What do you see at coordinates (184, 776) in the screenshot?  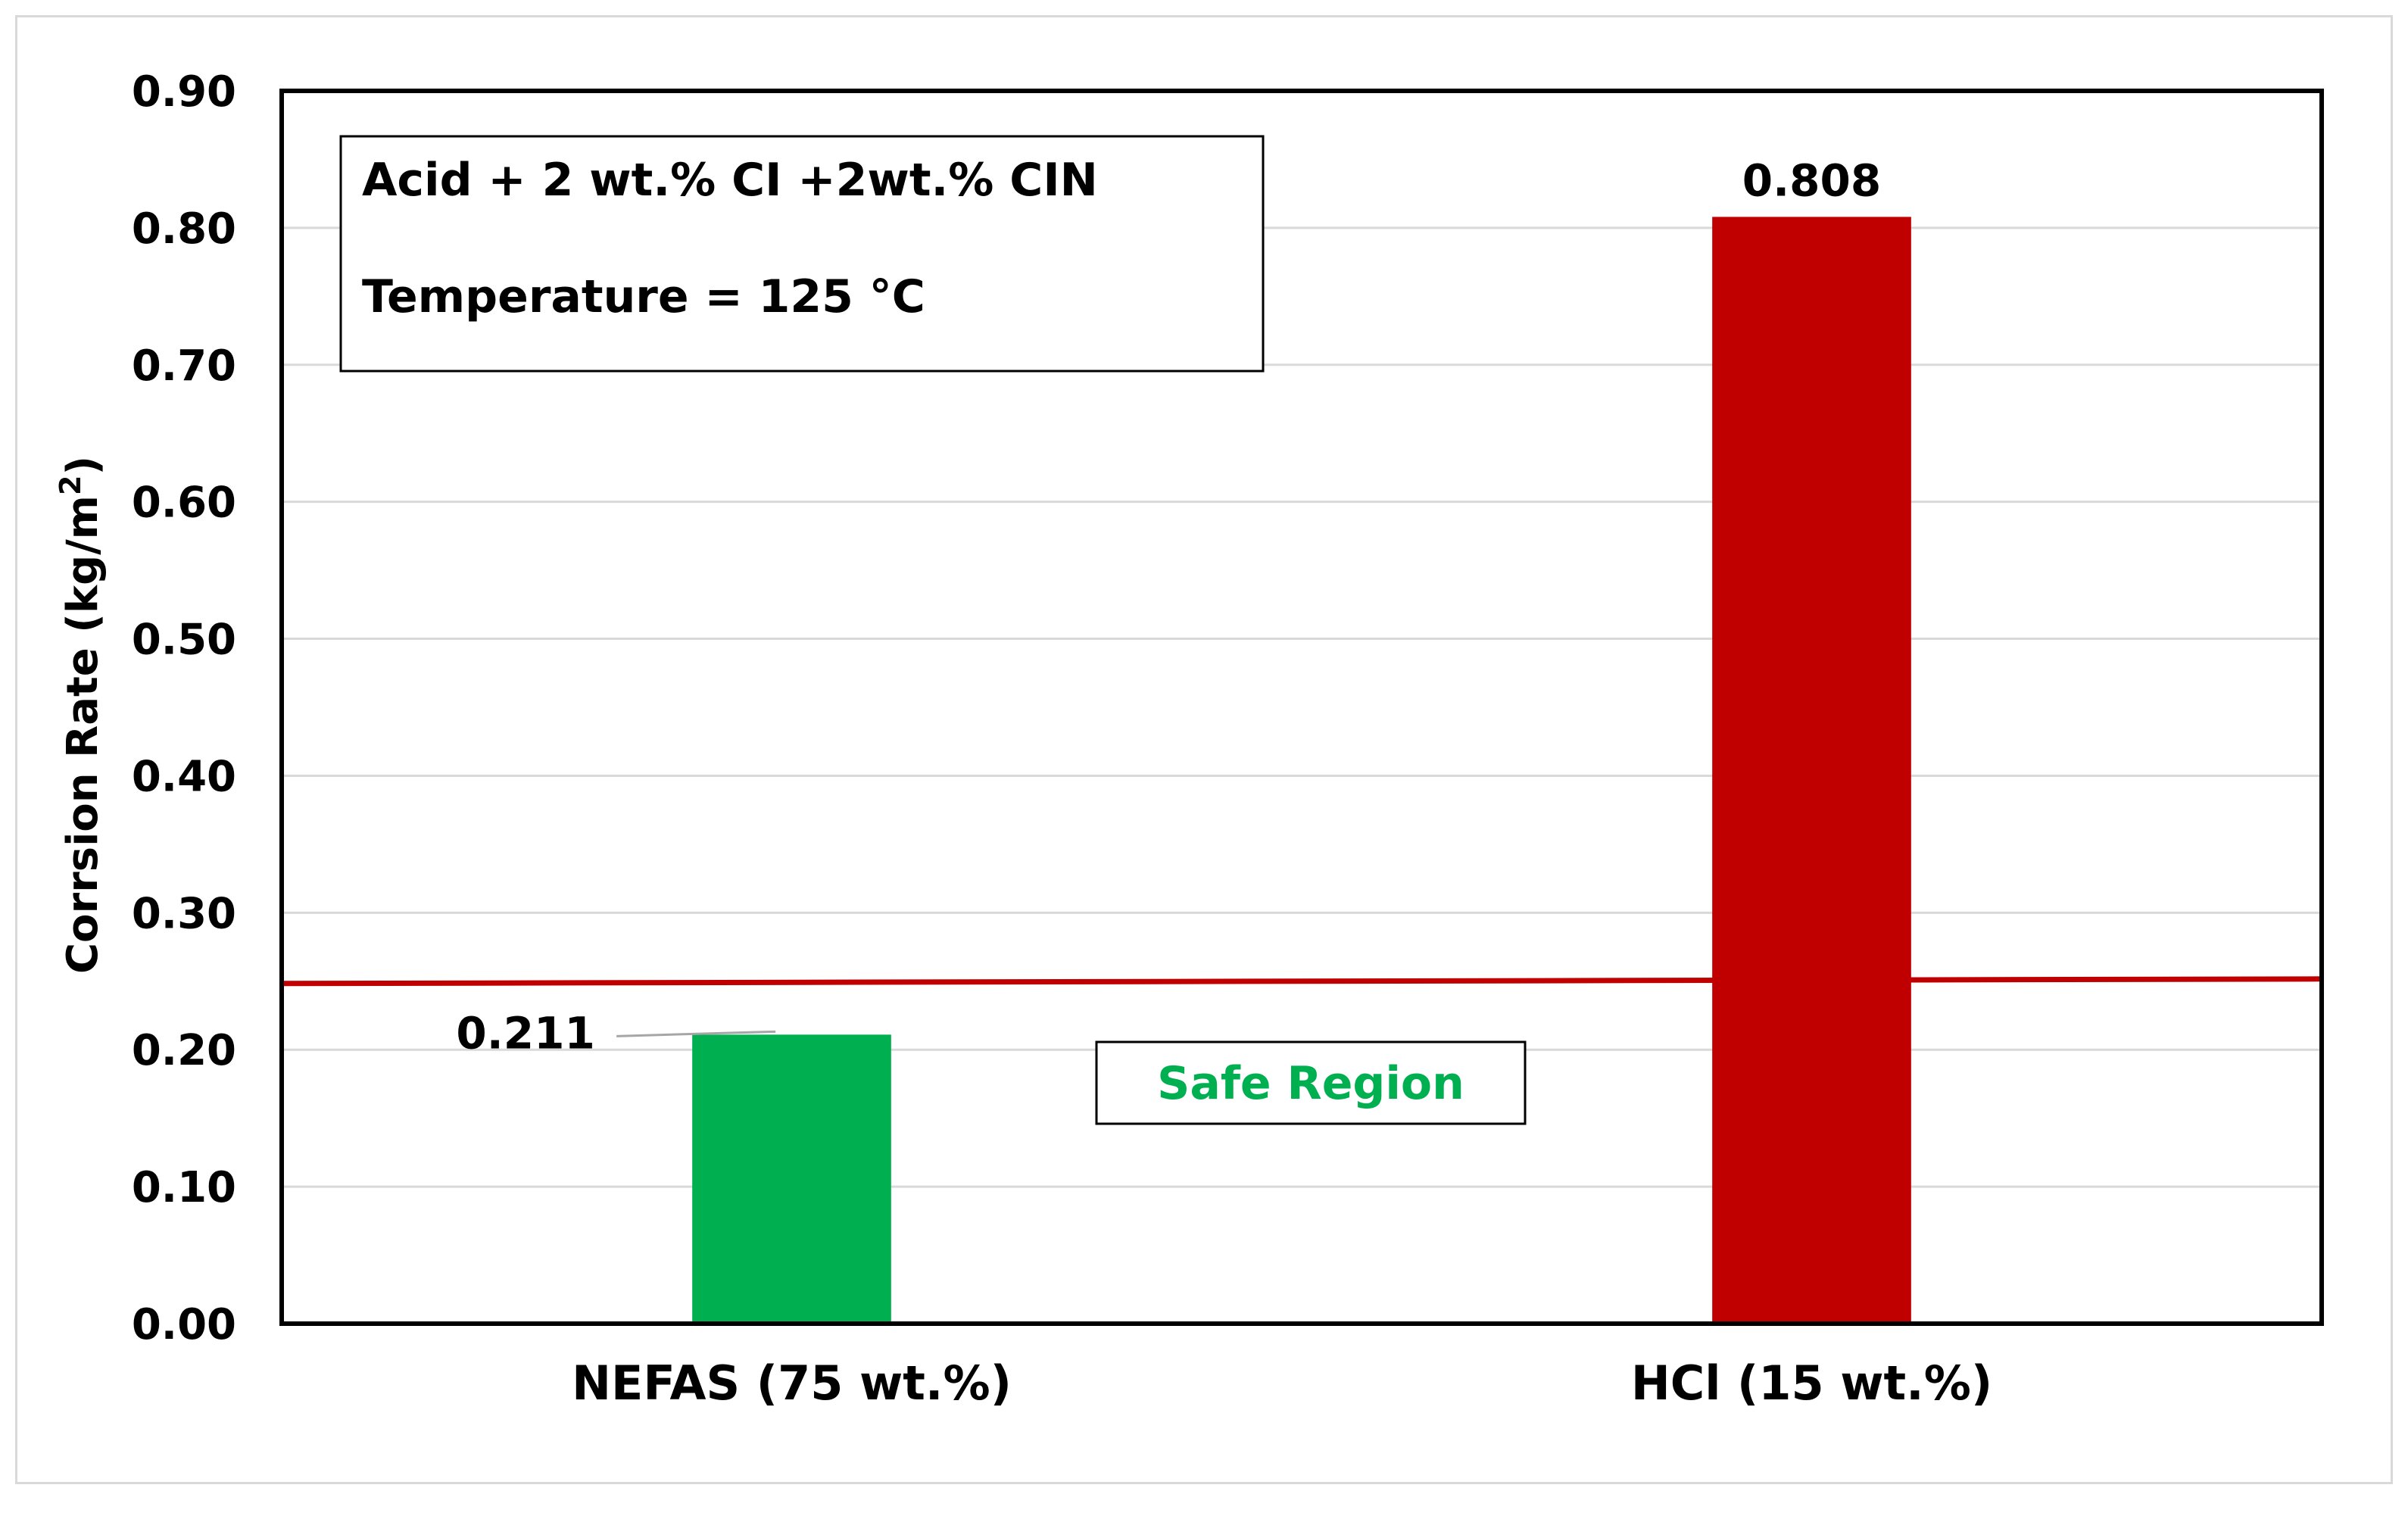 I see `y-tick-label: 0.40` at bounding box center [184, 776].